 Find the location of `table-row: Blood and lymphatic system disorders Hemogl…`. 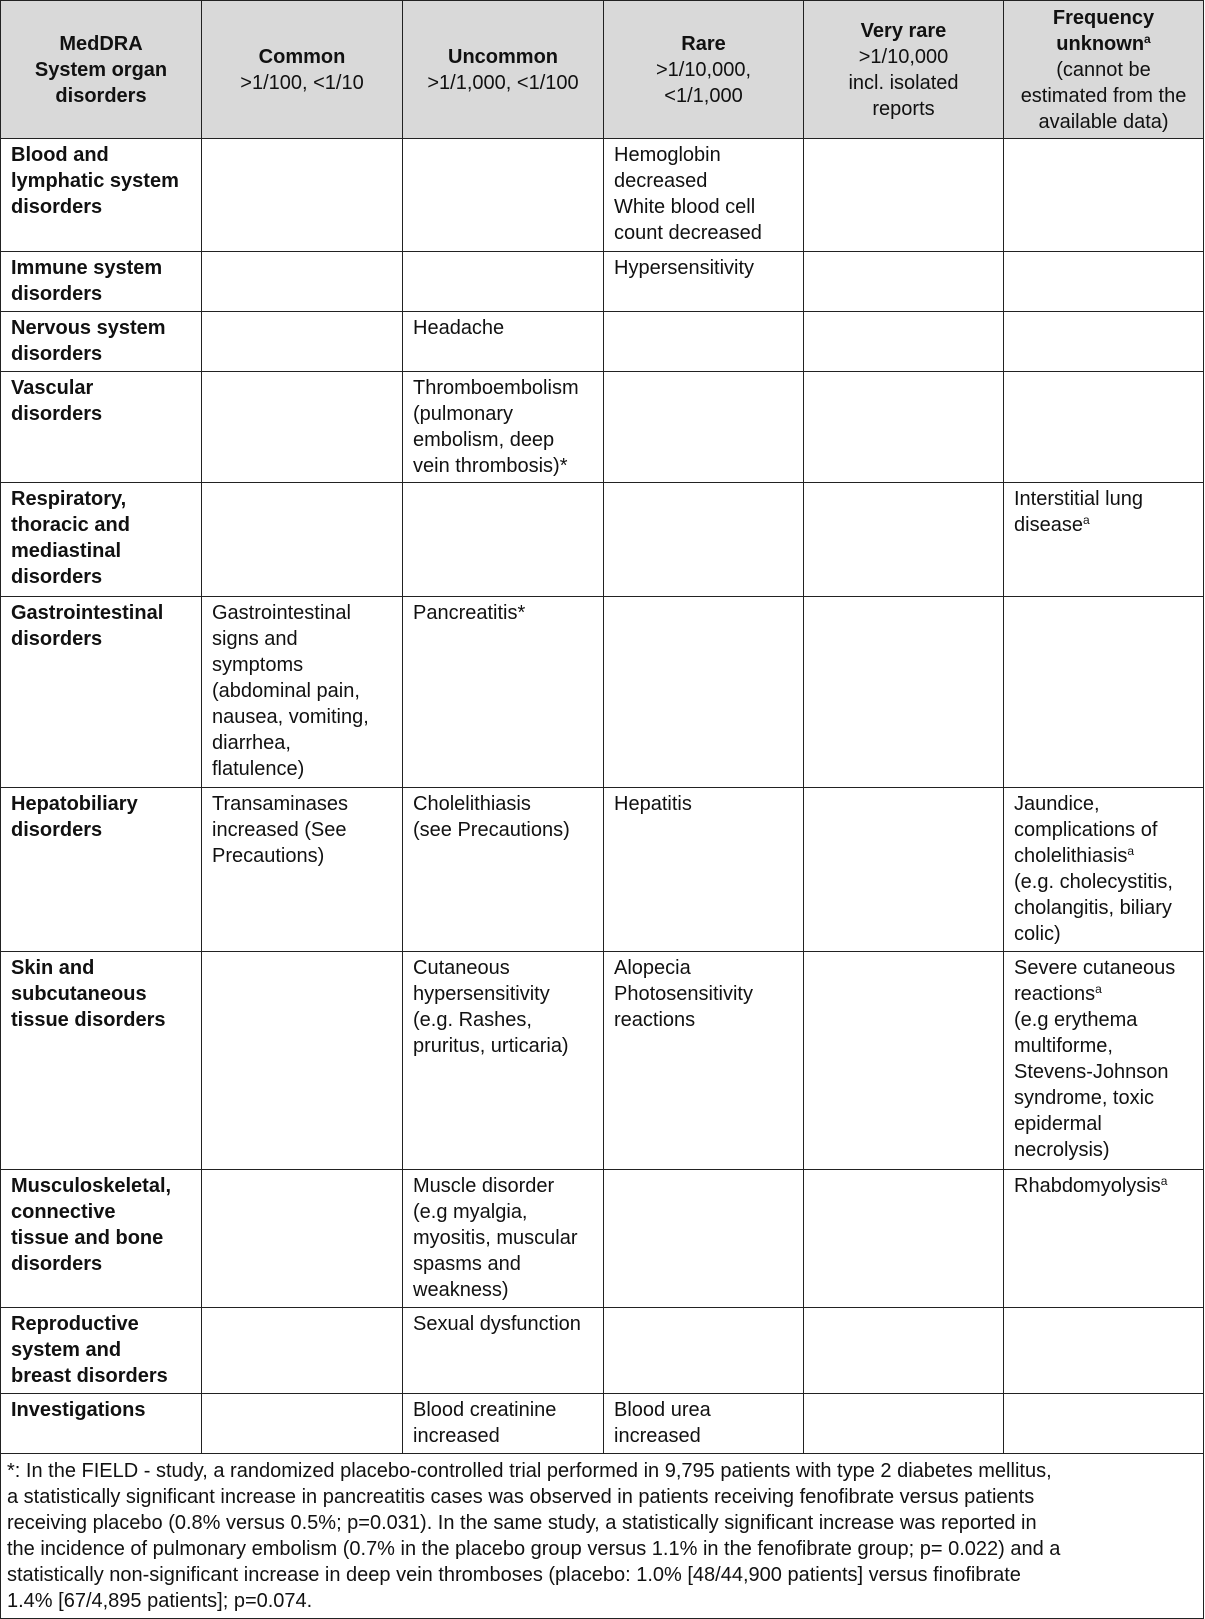

table-row: Blood and lymphatic system disorders Hemogl… is located at coordinates (602, 195).